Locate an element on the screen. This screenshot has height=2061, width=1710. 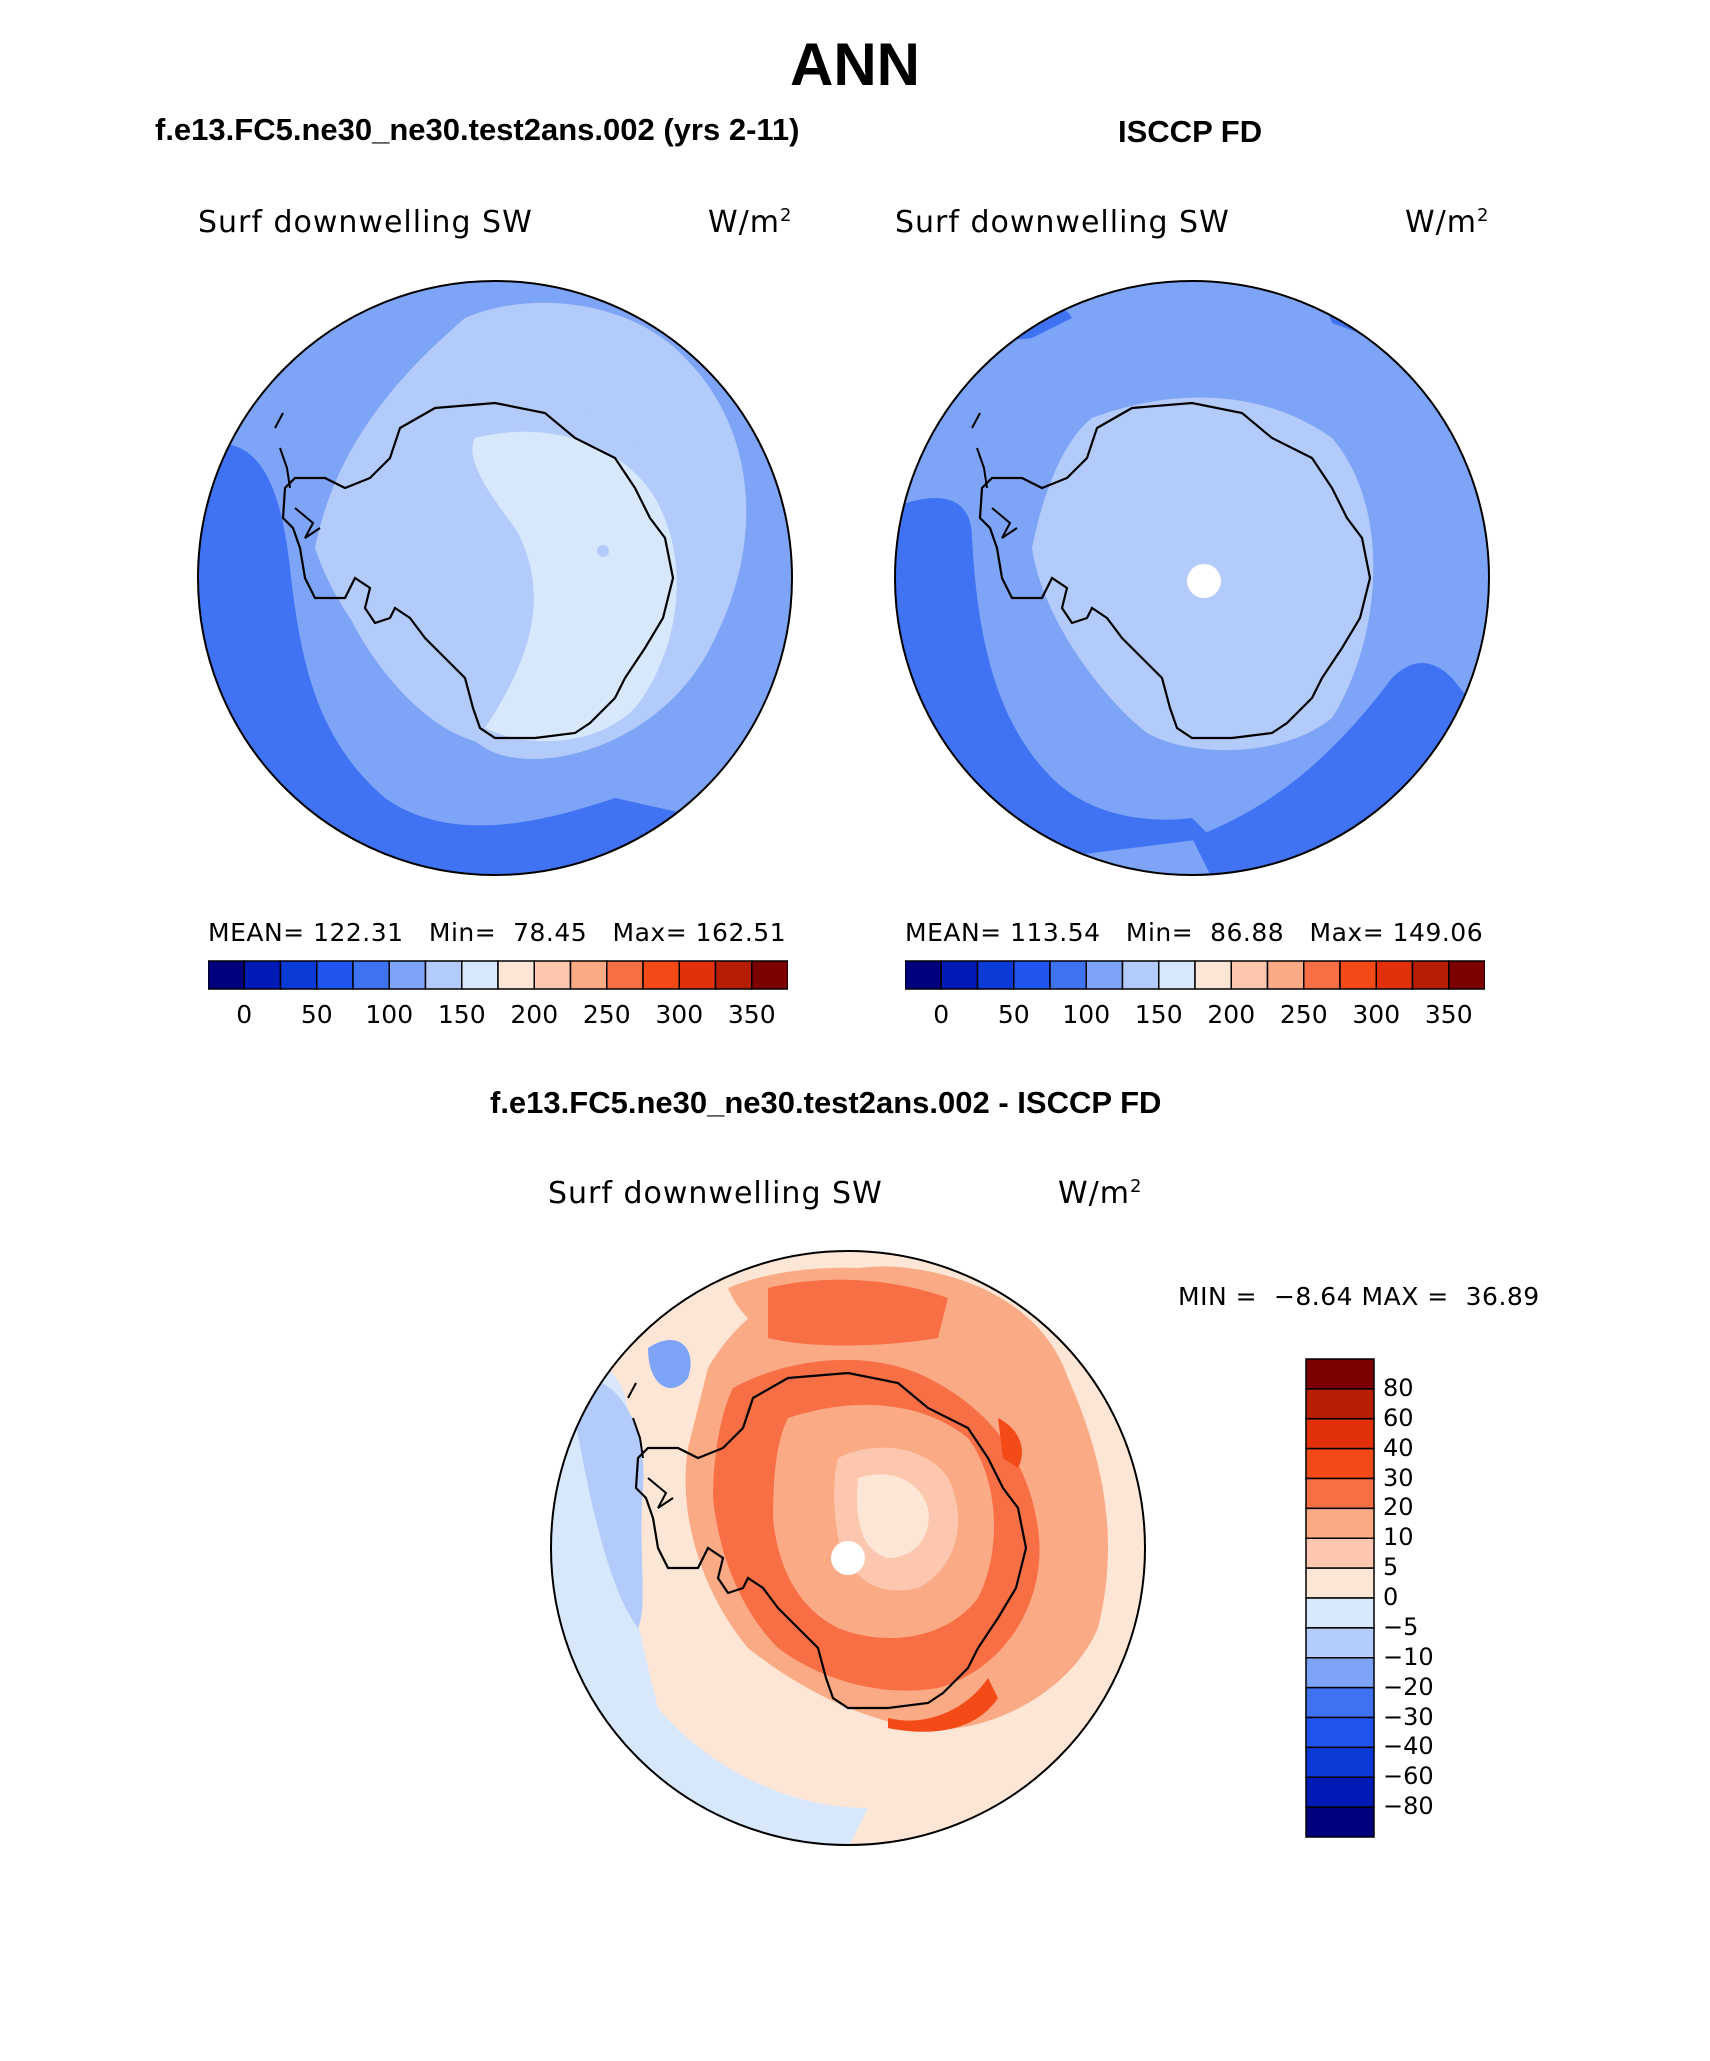
diff-colorbar-ticks: 80 60 40 30 20 10 5 0 −5 −10 −20 −30 −40 −60 −80 is located at coordinates (1428, 1598).